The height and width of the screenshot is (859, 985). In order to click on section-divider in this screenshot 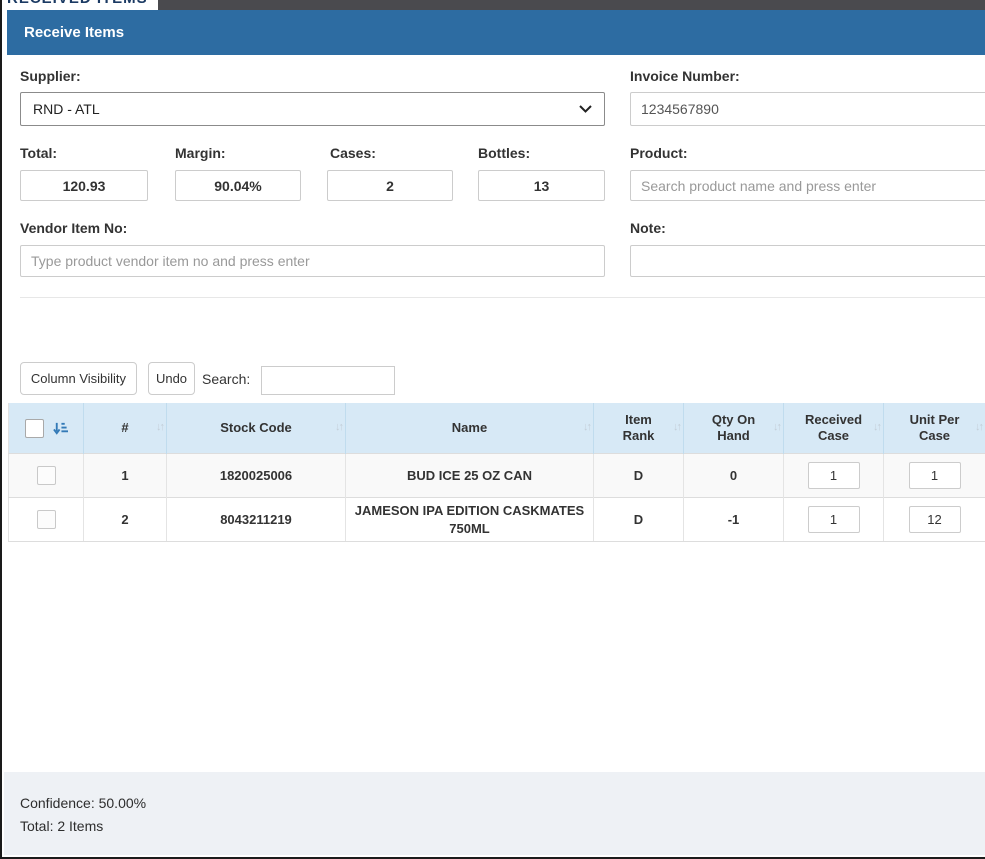, I will do `click(502, 297)`.